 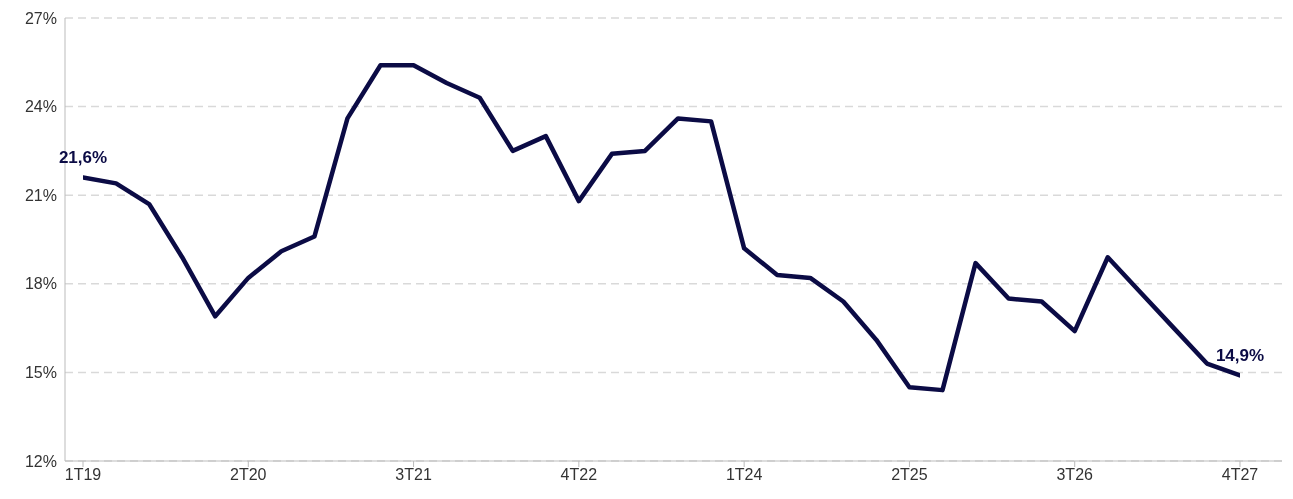 What do you see at coordinates (40, 107) in the screenshot?
I see `y-tick-label: 24%` at bounding box center [40, 107].